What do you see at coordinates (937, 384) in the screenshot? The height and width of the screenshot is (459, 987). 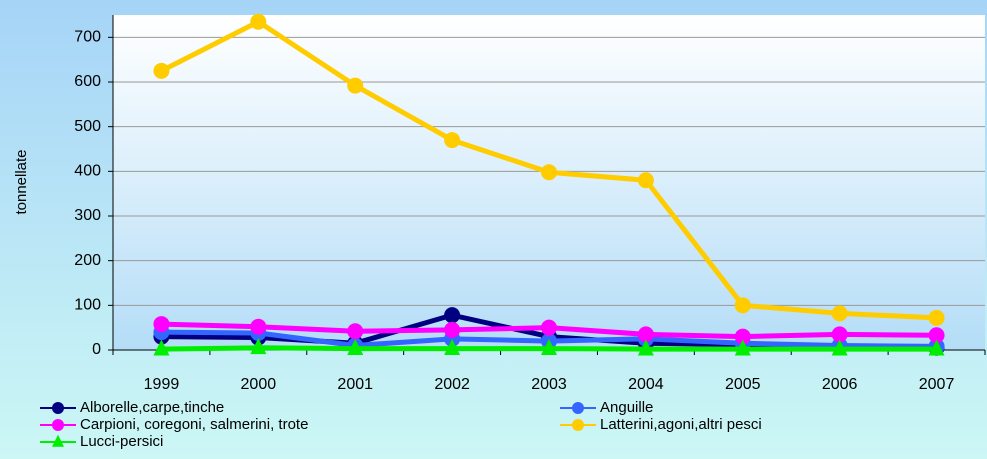 I see `x-tick-label: 2007` at bounding box center [937, 384].